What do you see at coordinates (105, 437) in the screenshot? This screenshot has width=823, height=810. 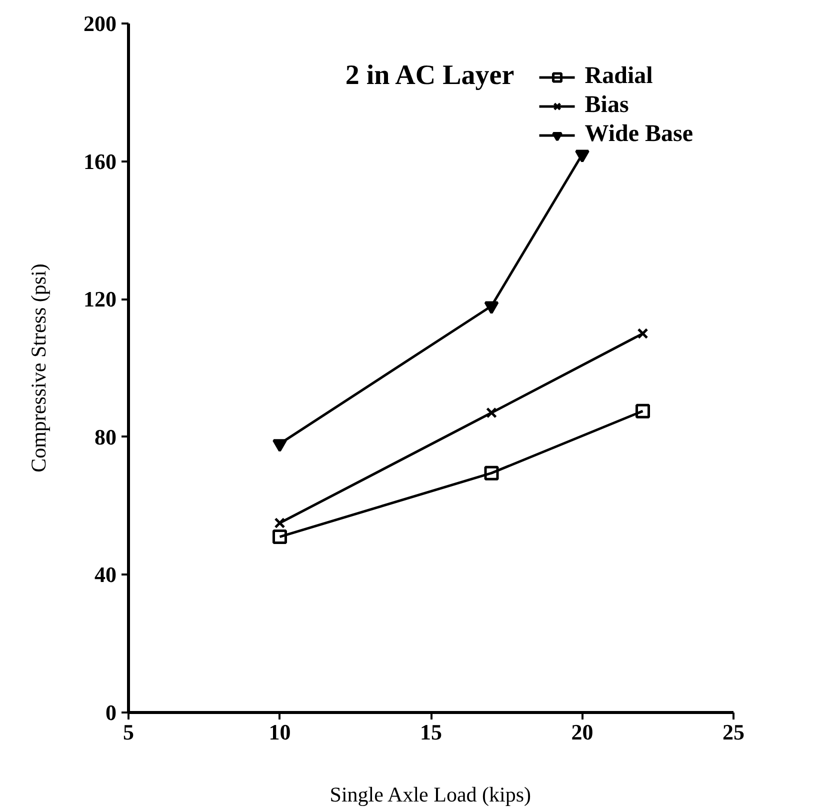 I see `y-tick-label: 80` at bounding box center [105, 437].